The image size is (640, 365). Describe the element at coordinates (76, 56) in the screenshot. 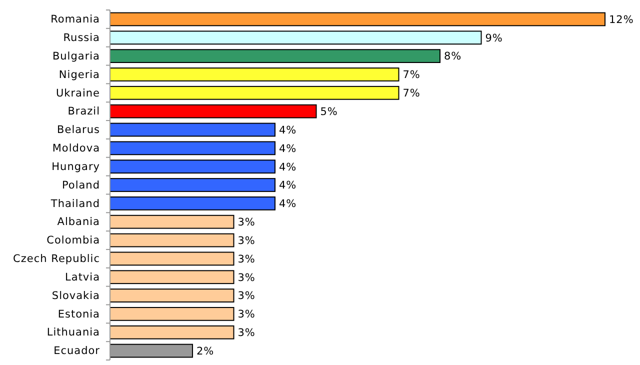

I see `y-tick-label: Bulgaria` at that location.